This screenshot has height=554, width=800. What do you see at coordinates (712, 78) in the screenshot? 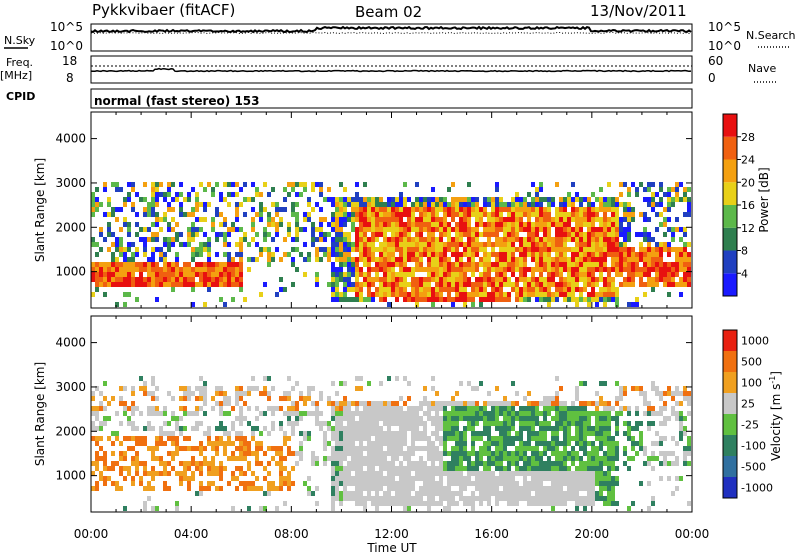
I see `freq-right-tick-bottom: 0` at bounding box center [712, 78].